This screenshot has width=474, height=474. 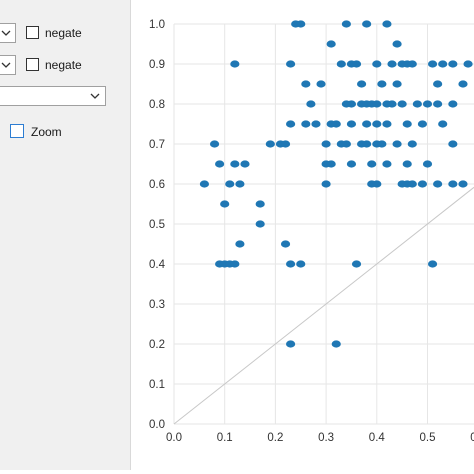 I want to click on negate-label-1: negate, so click(x=63, y=33).